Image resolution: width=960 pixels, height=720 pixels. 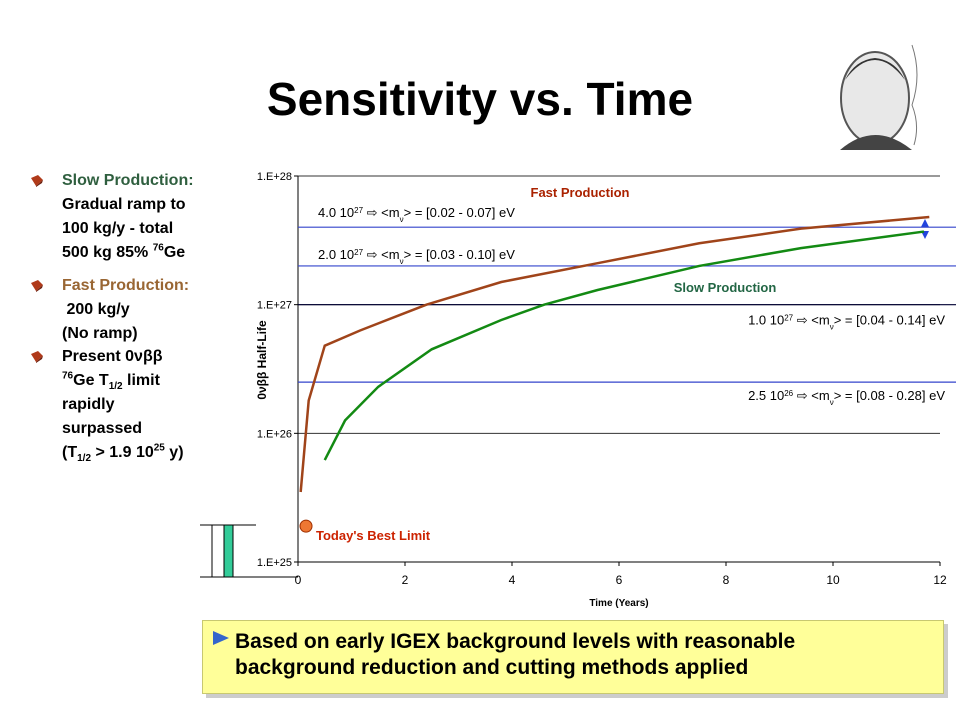 I want to click on x-axis-label: Time (Years), so click(x=618, y=603).